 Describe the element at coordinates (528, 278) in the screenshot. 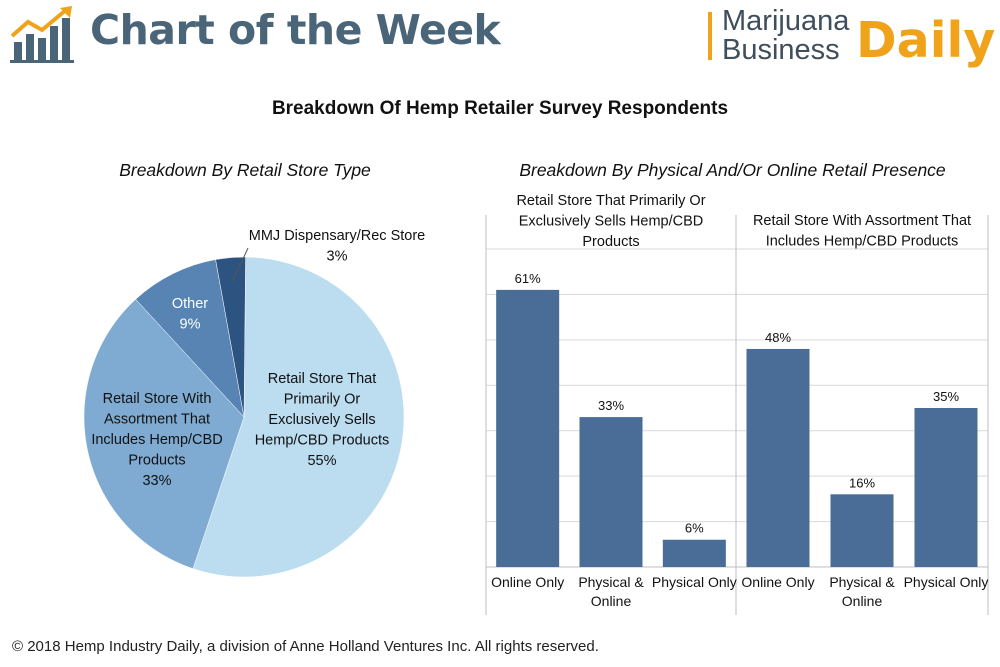

I see `bar-value-label: 61%` at that location.